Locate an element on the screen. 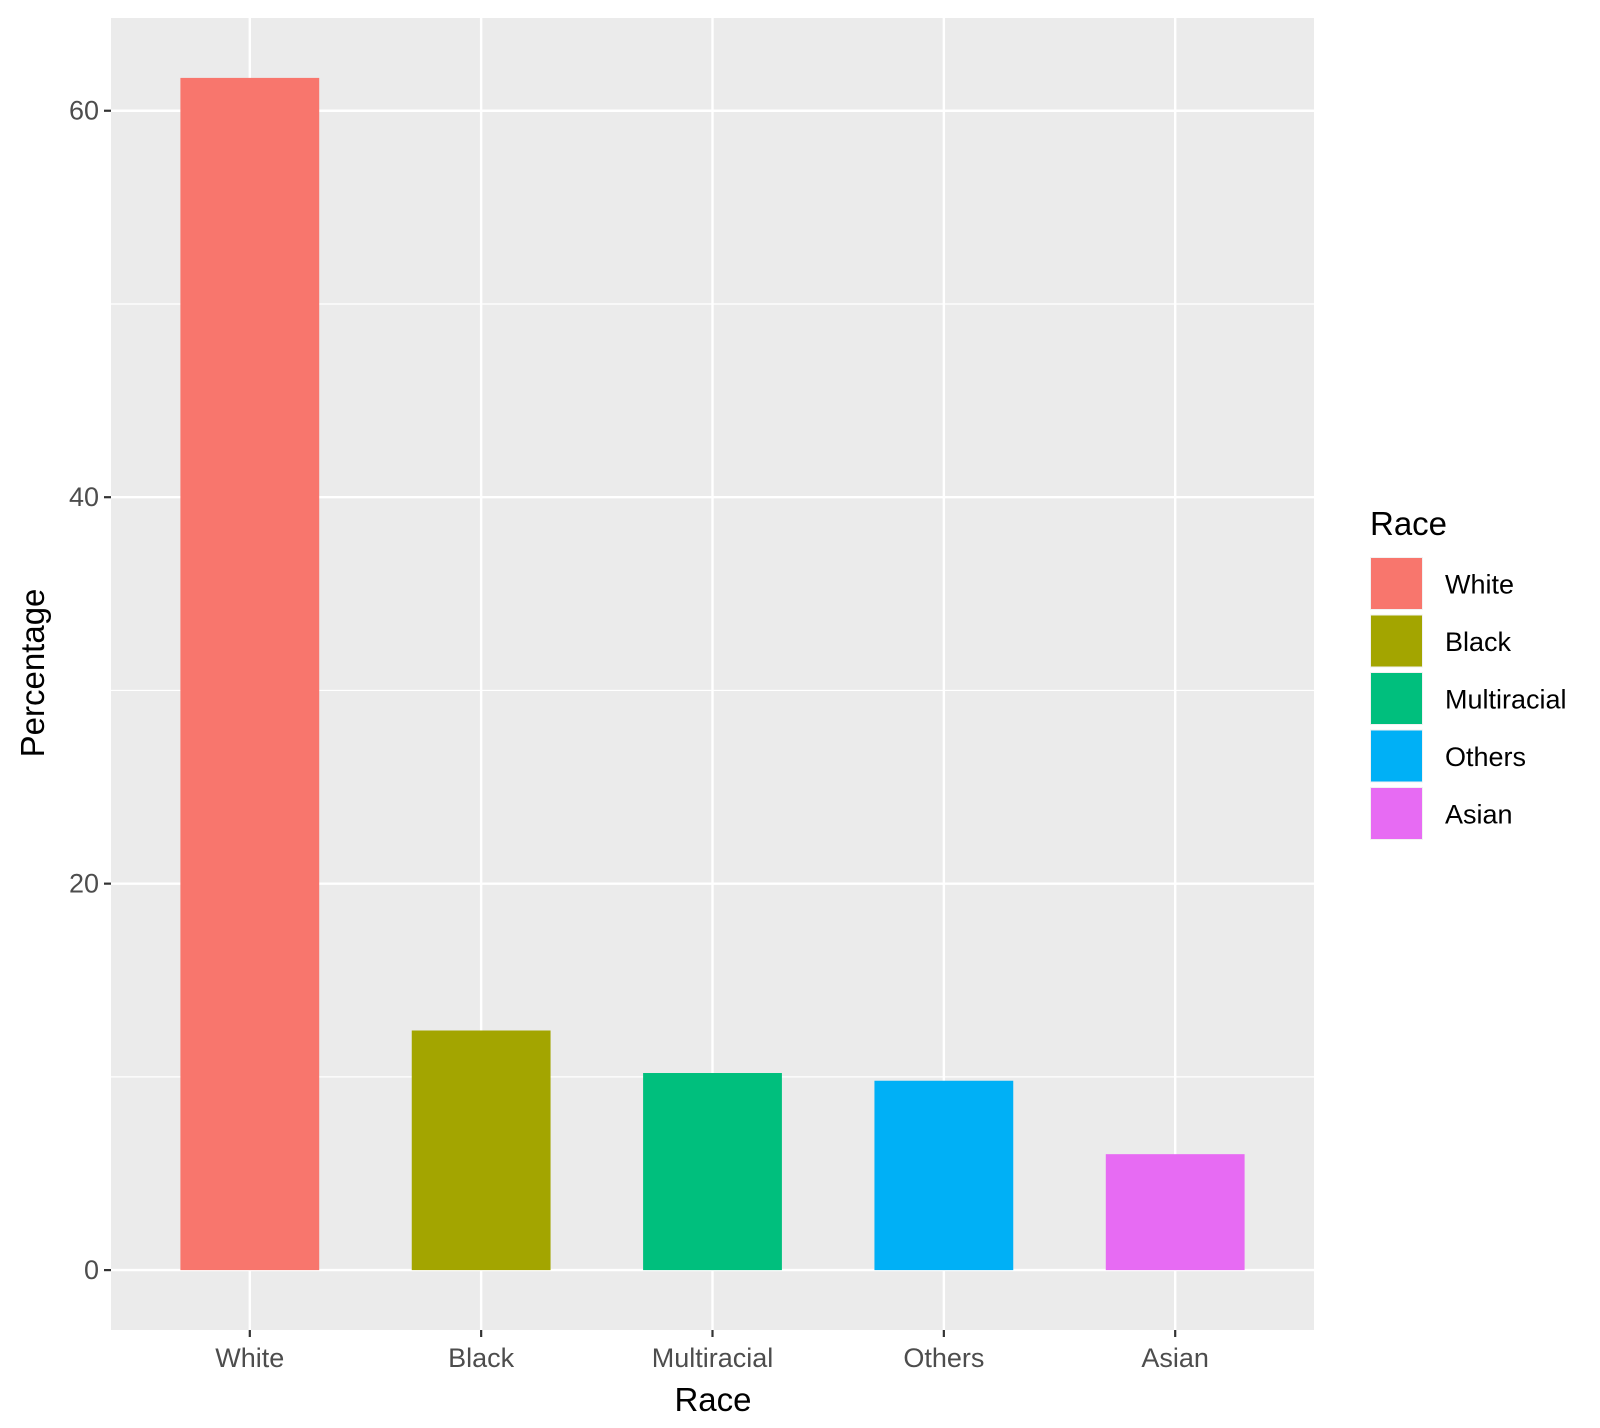 The width and height of the screenshot is (1600, 1428). x-axis: White Black Multiracial Others Asian is located at coordinates (712, 1351).